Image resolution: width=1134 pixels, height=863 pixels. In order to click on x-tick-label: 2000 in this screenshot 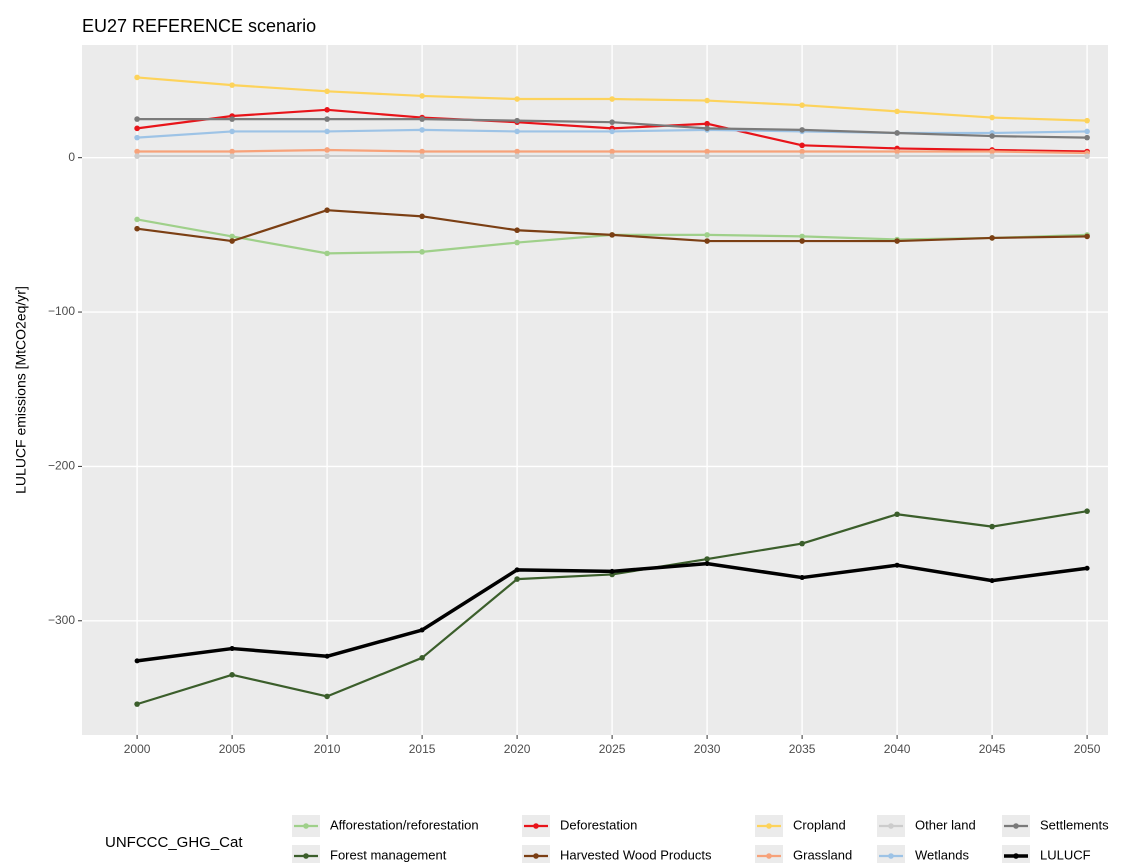, I will do `click(137, 749)`.